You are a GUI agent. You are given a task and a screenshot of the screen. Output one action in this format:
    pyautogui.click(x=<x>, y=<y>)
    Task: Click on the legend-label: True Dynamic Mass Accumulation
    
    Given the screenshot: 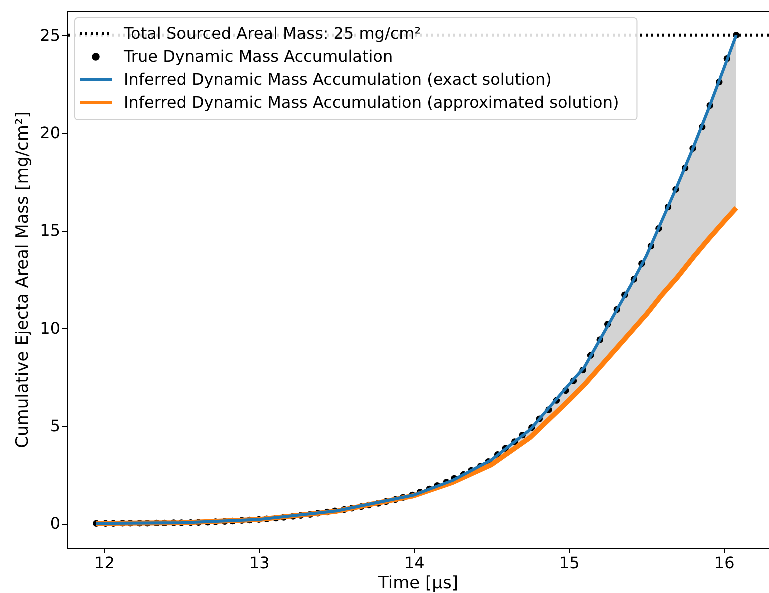 What is the action you would take?
    pyautogui.click(x=258, y=56)
    